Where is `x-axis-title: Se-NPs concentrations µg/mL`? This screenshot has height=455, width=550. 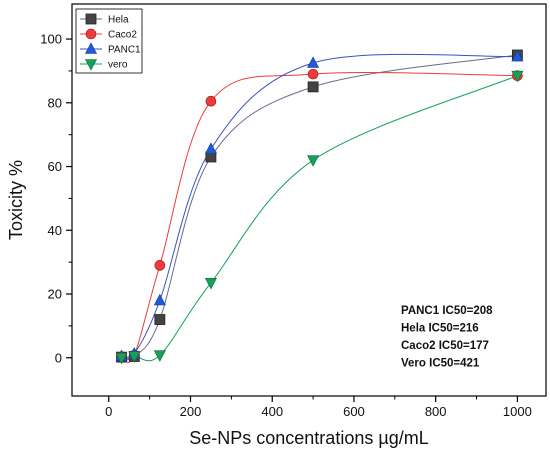 x-axis-title: Se-NPs concentrations µg/mL is located at coordinates (308, 438).